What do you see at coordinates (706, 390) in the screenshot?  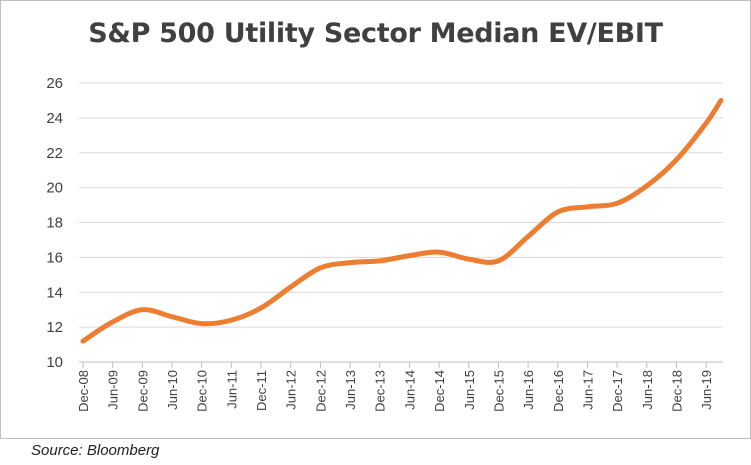 I see `x-tick-label: Jun-19` at bounding box center [706, 390].